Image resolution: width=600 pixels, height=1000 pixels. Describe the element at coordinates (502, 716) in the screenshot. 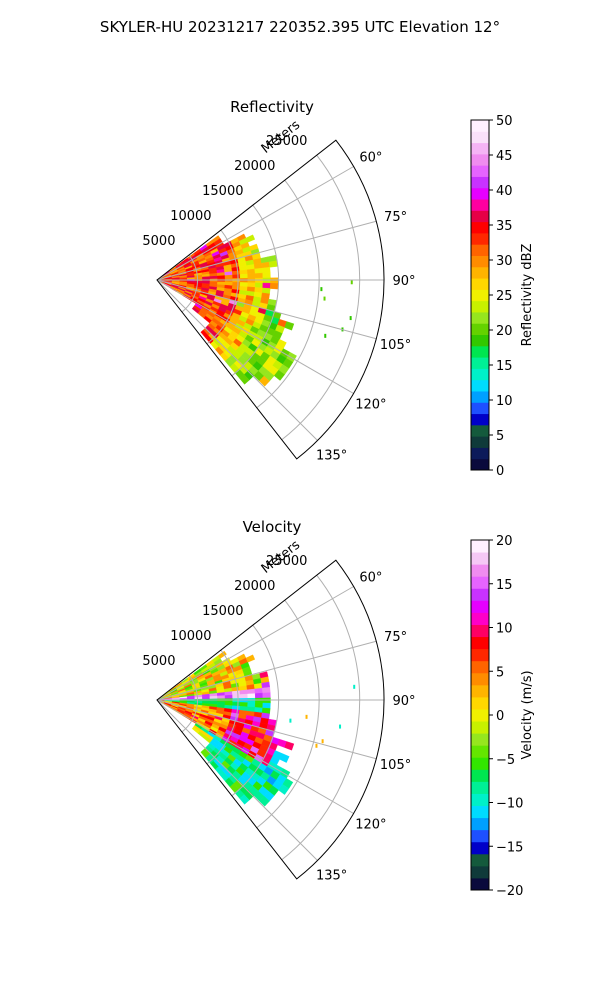

I see `colorbar: −20 −15 −10 −5 0 5 10 15 20 Velocity (m/s)` at that location.